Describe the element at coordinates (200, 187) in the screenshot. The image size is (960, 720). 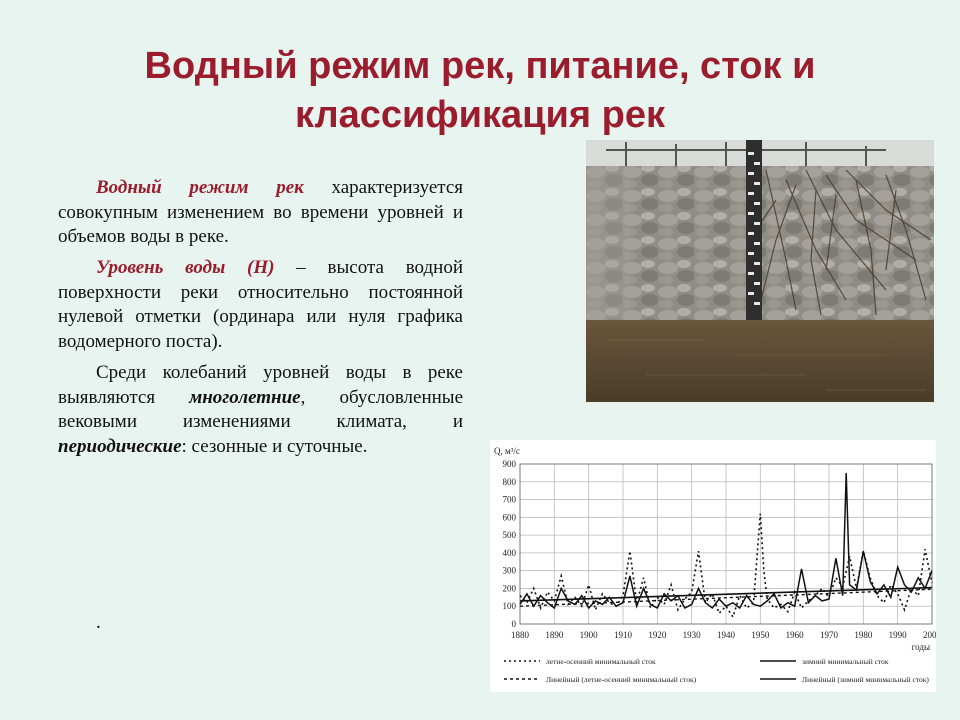
I see `term-water-regime: Водный режим рек` at that location.